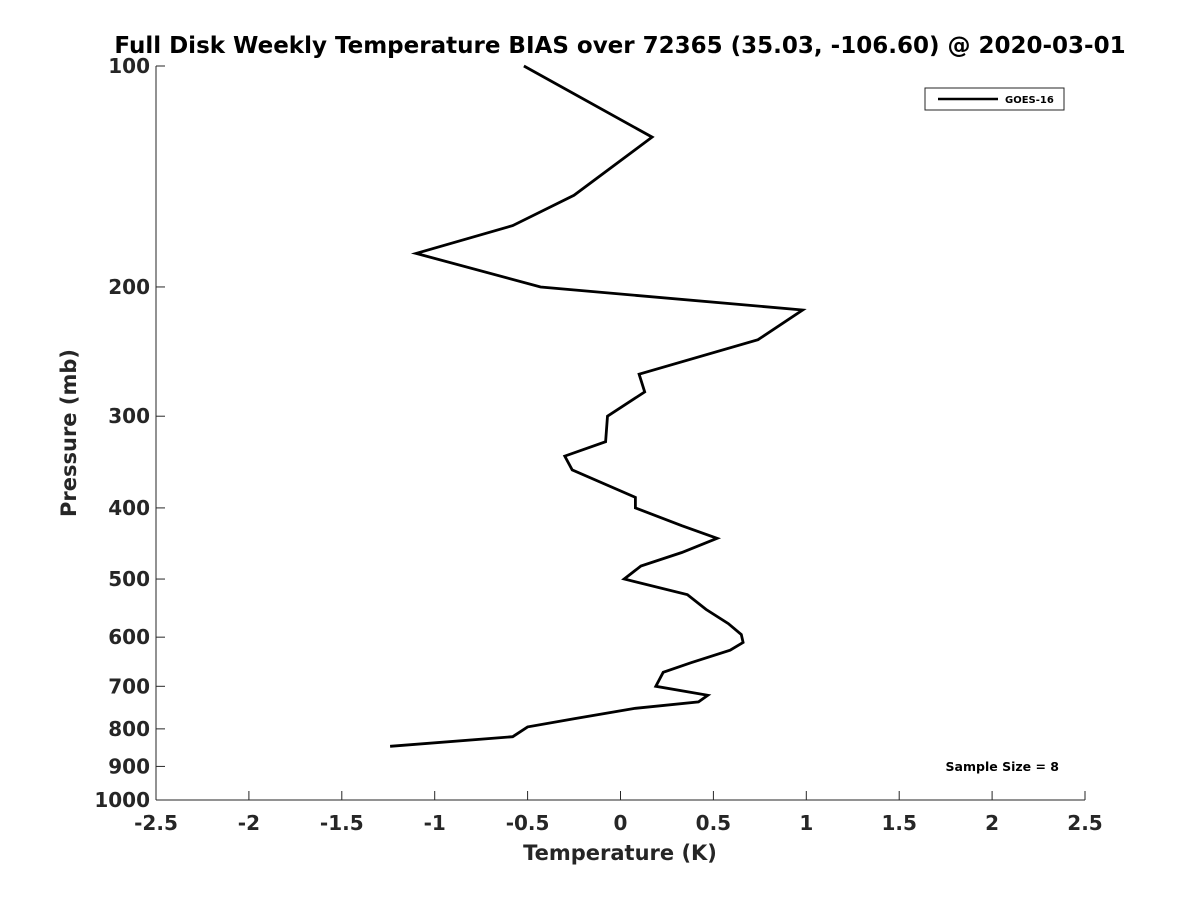 Image resolution: width=1200 pixels, height=900 pixels. What do you see at coordinates (122, 800) in the screenshot?
I see `y-tick-label: 1000` at bounding box center [122, 800].